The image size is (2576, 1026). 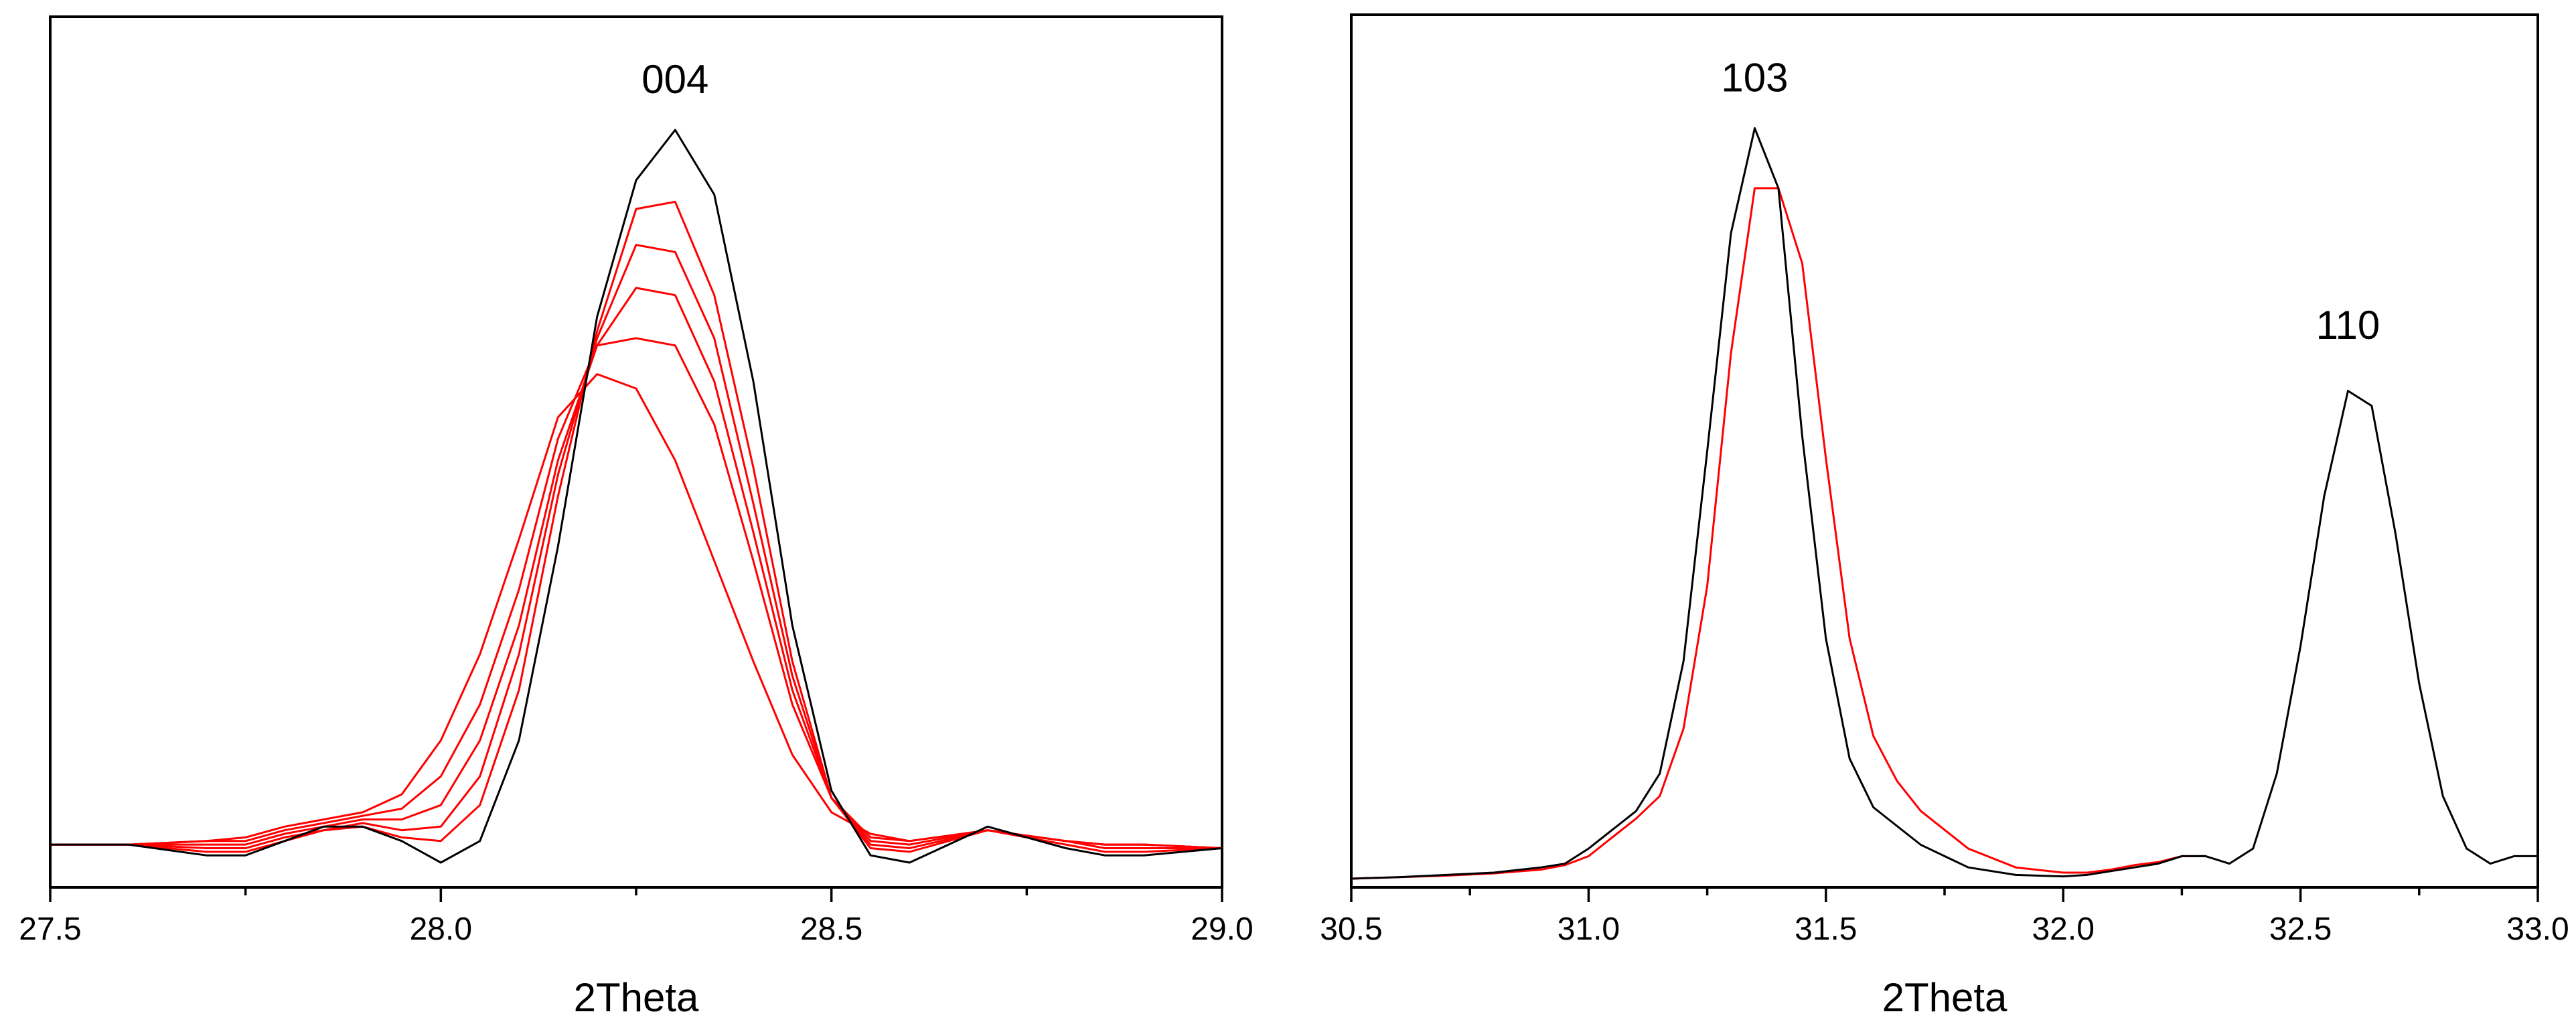 What do you see at coordinates (441, 929) in the screenshot?
I see `x-tick-label: 28.0` at bounding box center [441, 929].